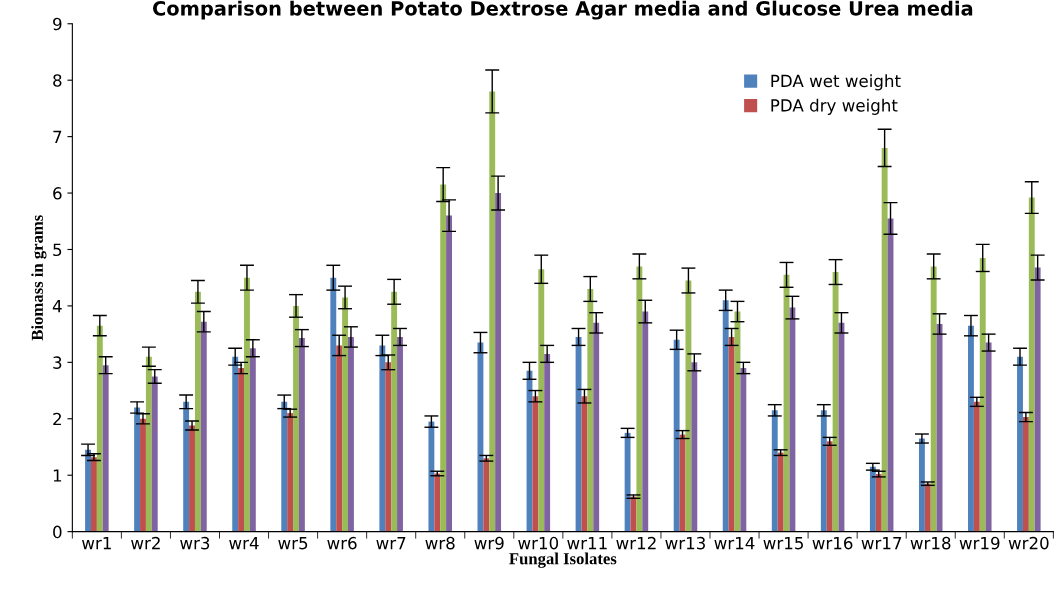 The height and width of the screenshot is (594, 1064). What do you see at coordinates (57, 475) in the screenshot?
I see `y-tick-label: 1` at bounding box center [57, 475].